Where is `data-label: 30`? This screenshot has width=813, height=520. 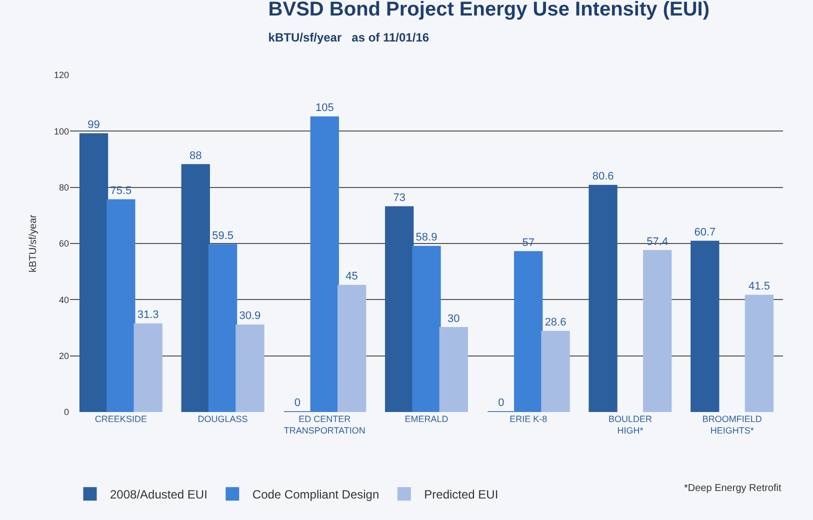
data-label: 30 is located at coordinates (454, 318).